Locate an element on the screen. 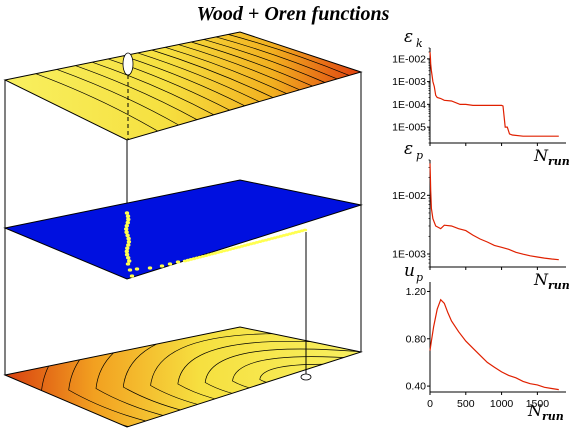 Image resolution: width=586 pixels, height=444 pixels. y-tick-label: 0.40 is located at coordinates (416, 387).